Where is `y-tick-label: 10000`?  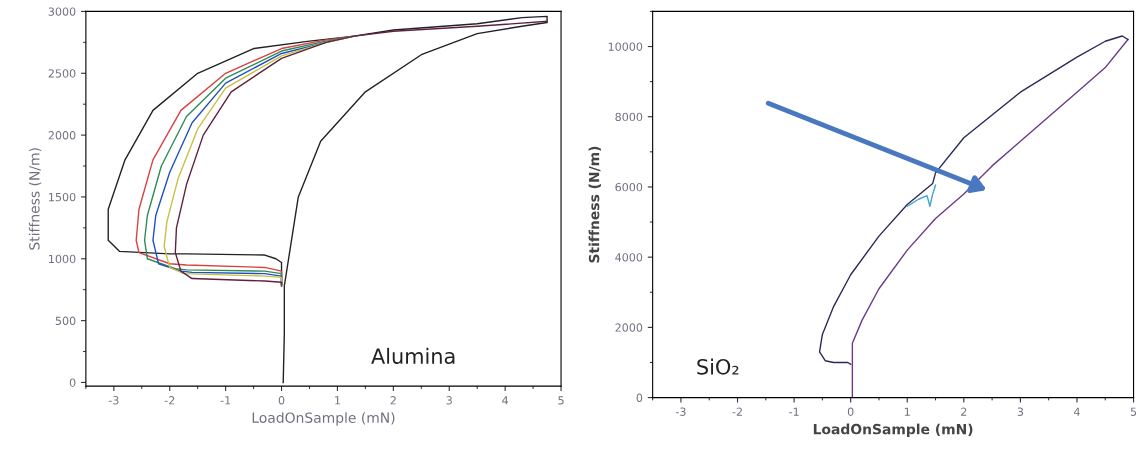 y-tick-label: 10000 is located at coordinates (625, 46).